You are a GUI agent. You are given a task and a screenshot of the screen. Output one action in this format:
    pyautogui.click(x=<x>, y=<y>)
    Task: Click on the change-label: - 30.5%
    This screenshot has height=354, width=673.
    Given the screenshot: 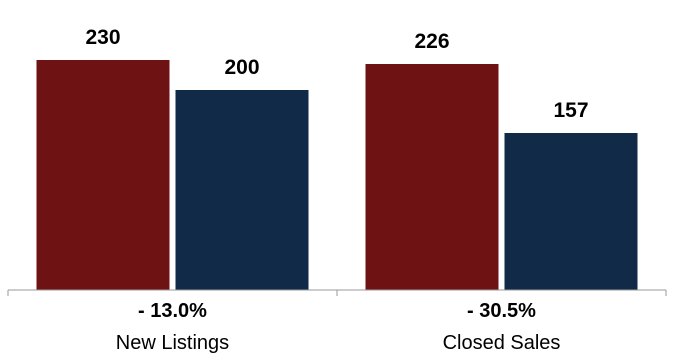 What is the action you would take?
    pyautogui.click(x=501, y=311)
    